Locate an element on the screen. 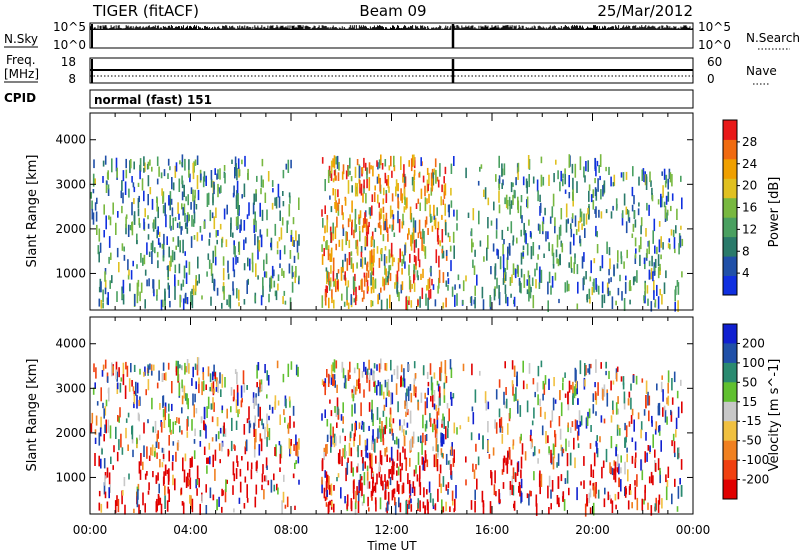 This screenshot has height=554, width=800. velocity-colorbar-label: Velocity [m s^-1] is located at coordinates (774, 415).